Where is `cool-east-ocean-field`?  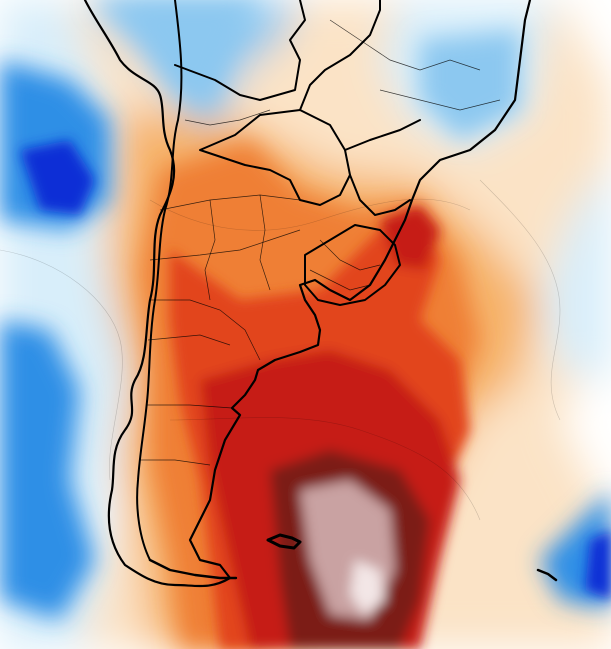 cool-east-ocean-field is located at coordinates (575, 270).